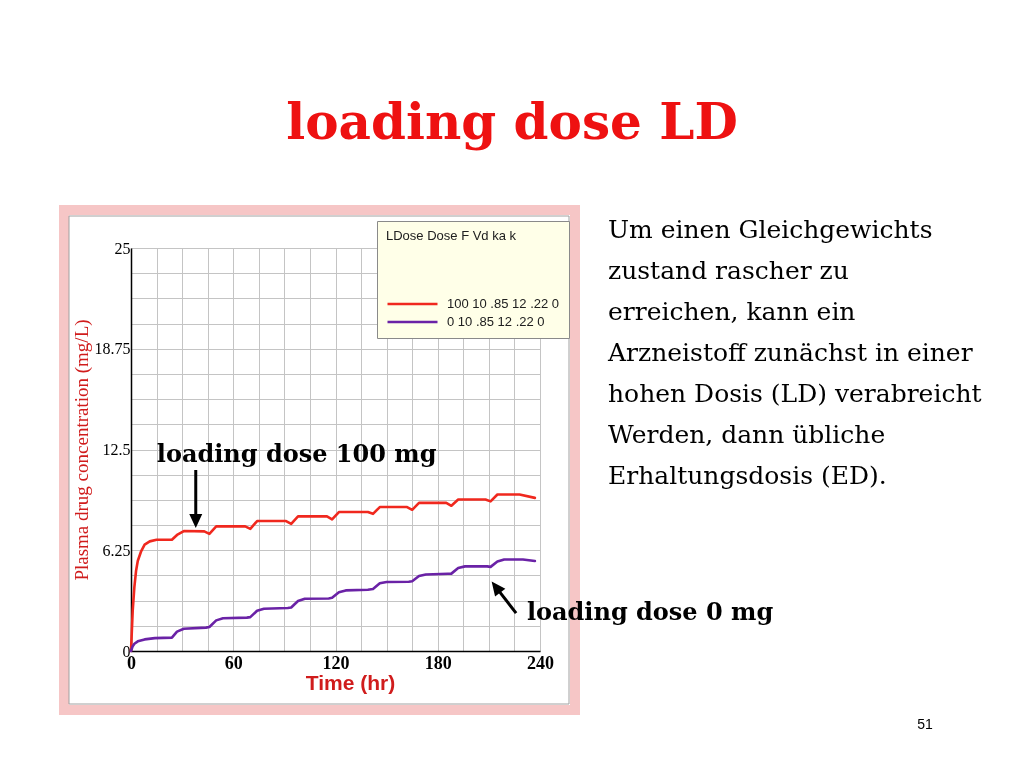  I want to click on text: Um einen Gleichgewichts zustand rascher zu erreichen, kann ein Arzneistoff zunächst in einer hohen Dosis (LD) verabreicht Werden, dann übliche Erhaltungsdosis (ED)., so click(794, 352).